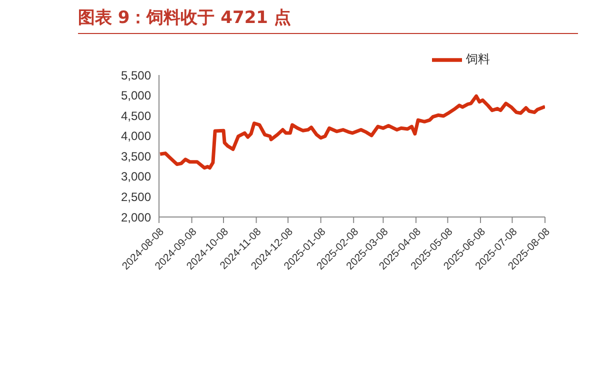  What do you see at coordinates (136, 217) in the screenshot?
I see `y-tick-label: 2,000` at bounding box center [136, 217].